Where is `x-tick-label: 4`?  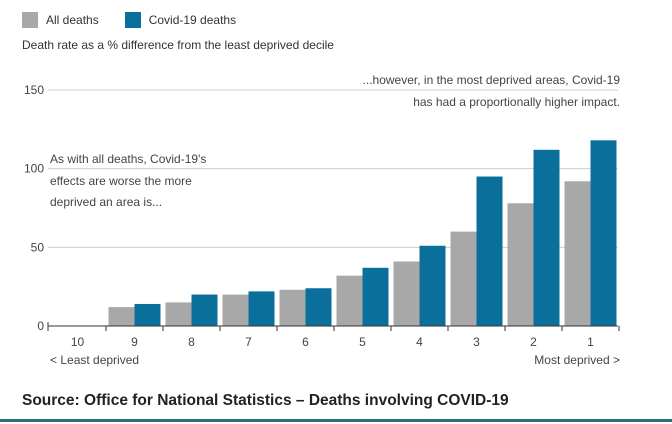 x-tick-label: 4 is located at coordinates (419, 342).